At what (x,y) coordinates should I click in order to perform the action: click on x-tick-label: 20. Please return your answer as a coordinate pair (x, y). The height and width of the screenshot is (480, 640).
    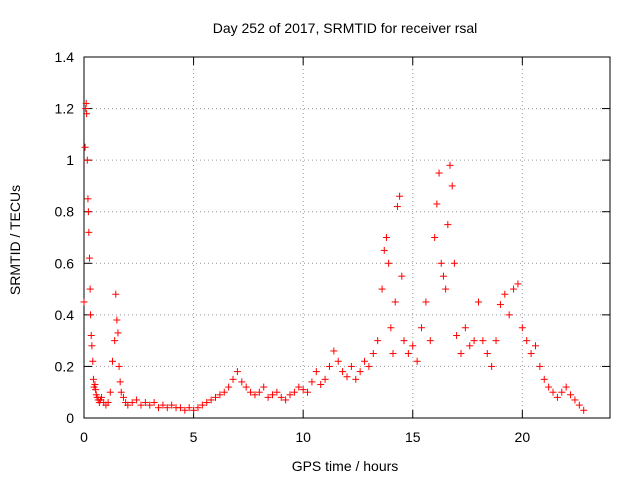
    Looking at the image, I should click on (523, 437).